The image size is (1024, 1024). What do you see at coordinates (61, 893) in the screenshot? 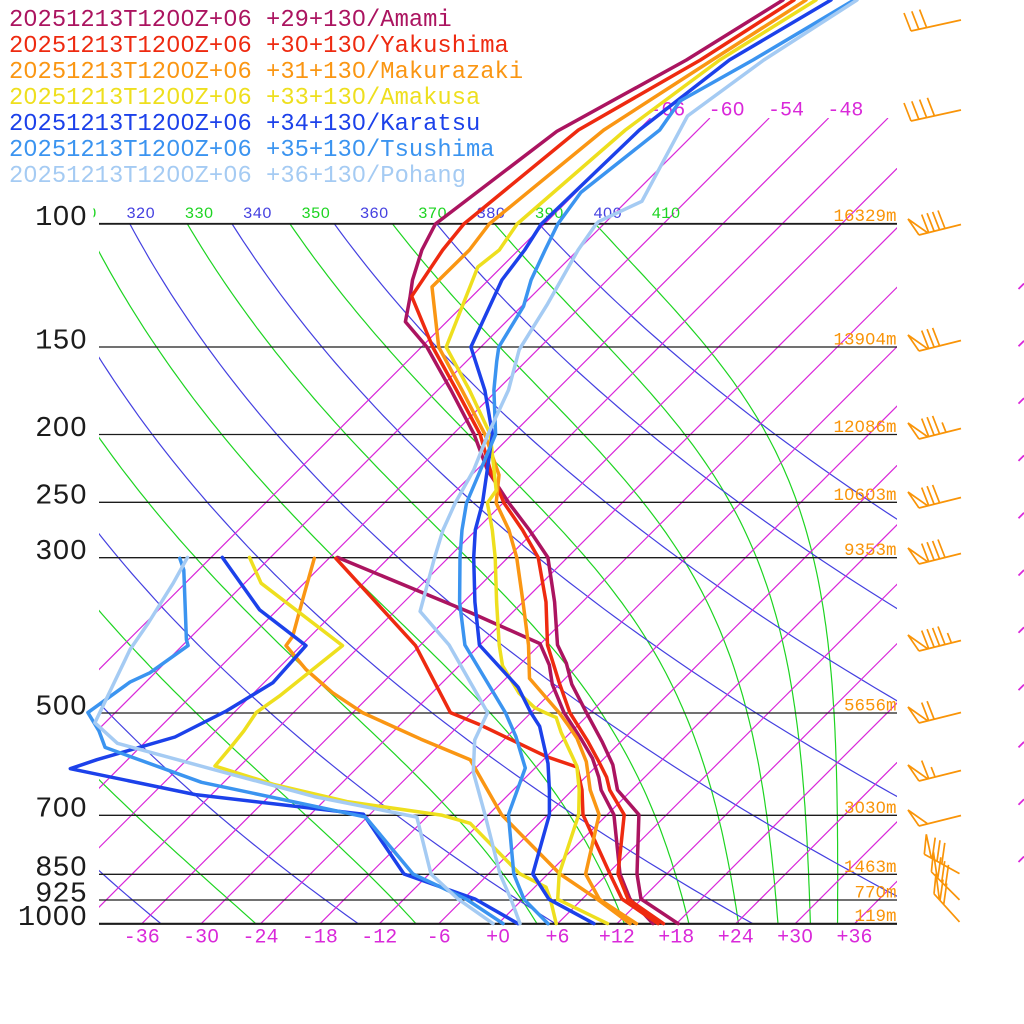
I see `svg-text: 925` at bounding box center [61, 893].